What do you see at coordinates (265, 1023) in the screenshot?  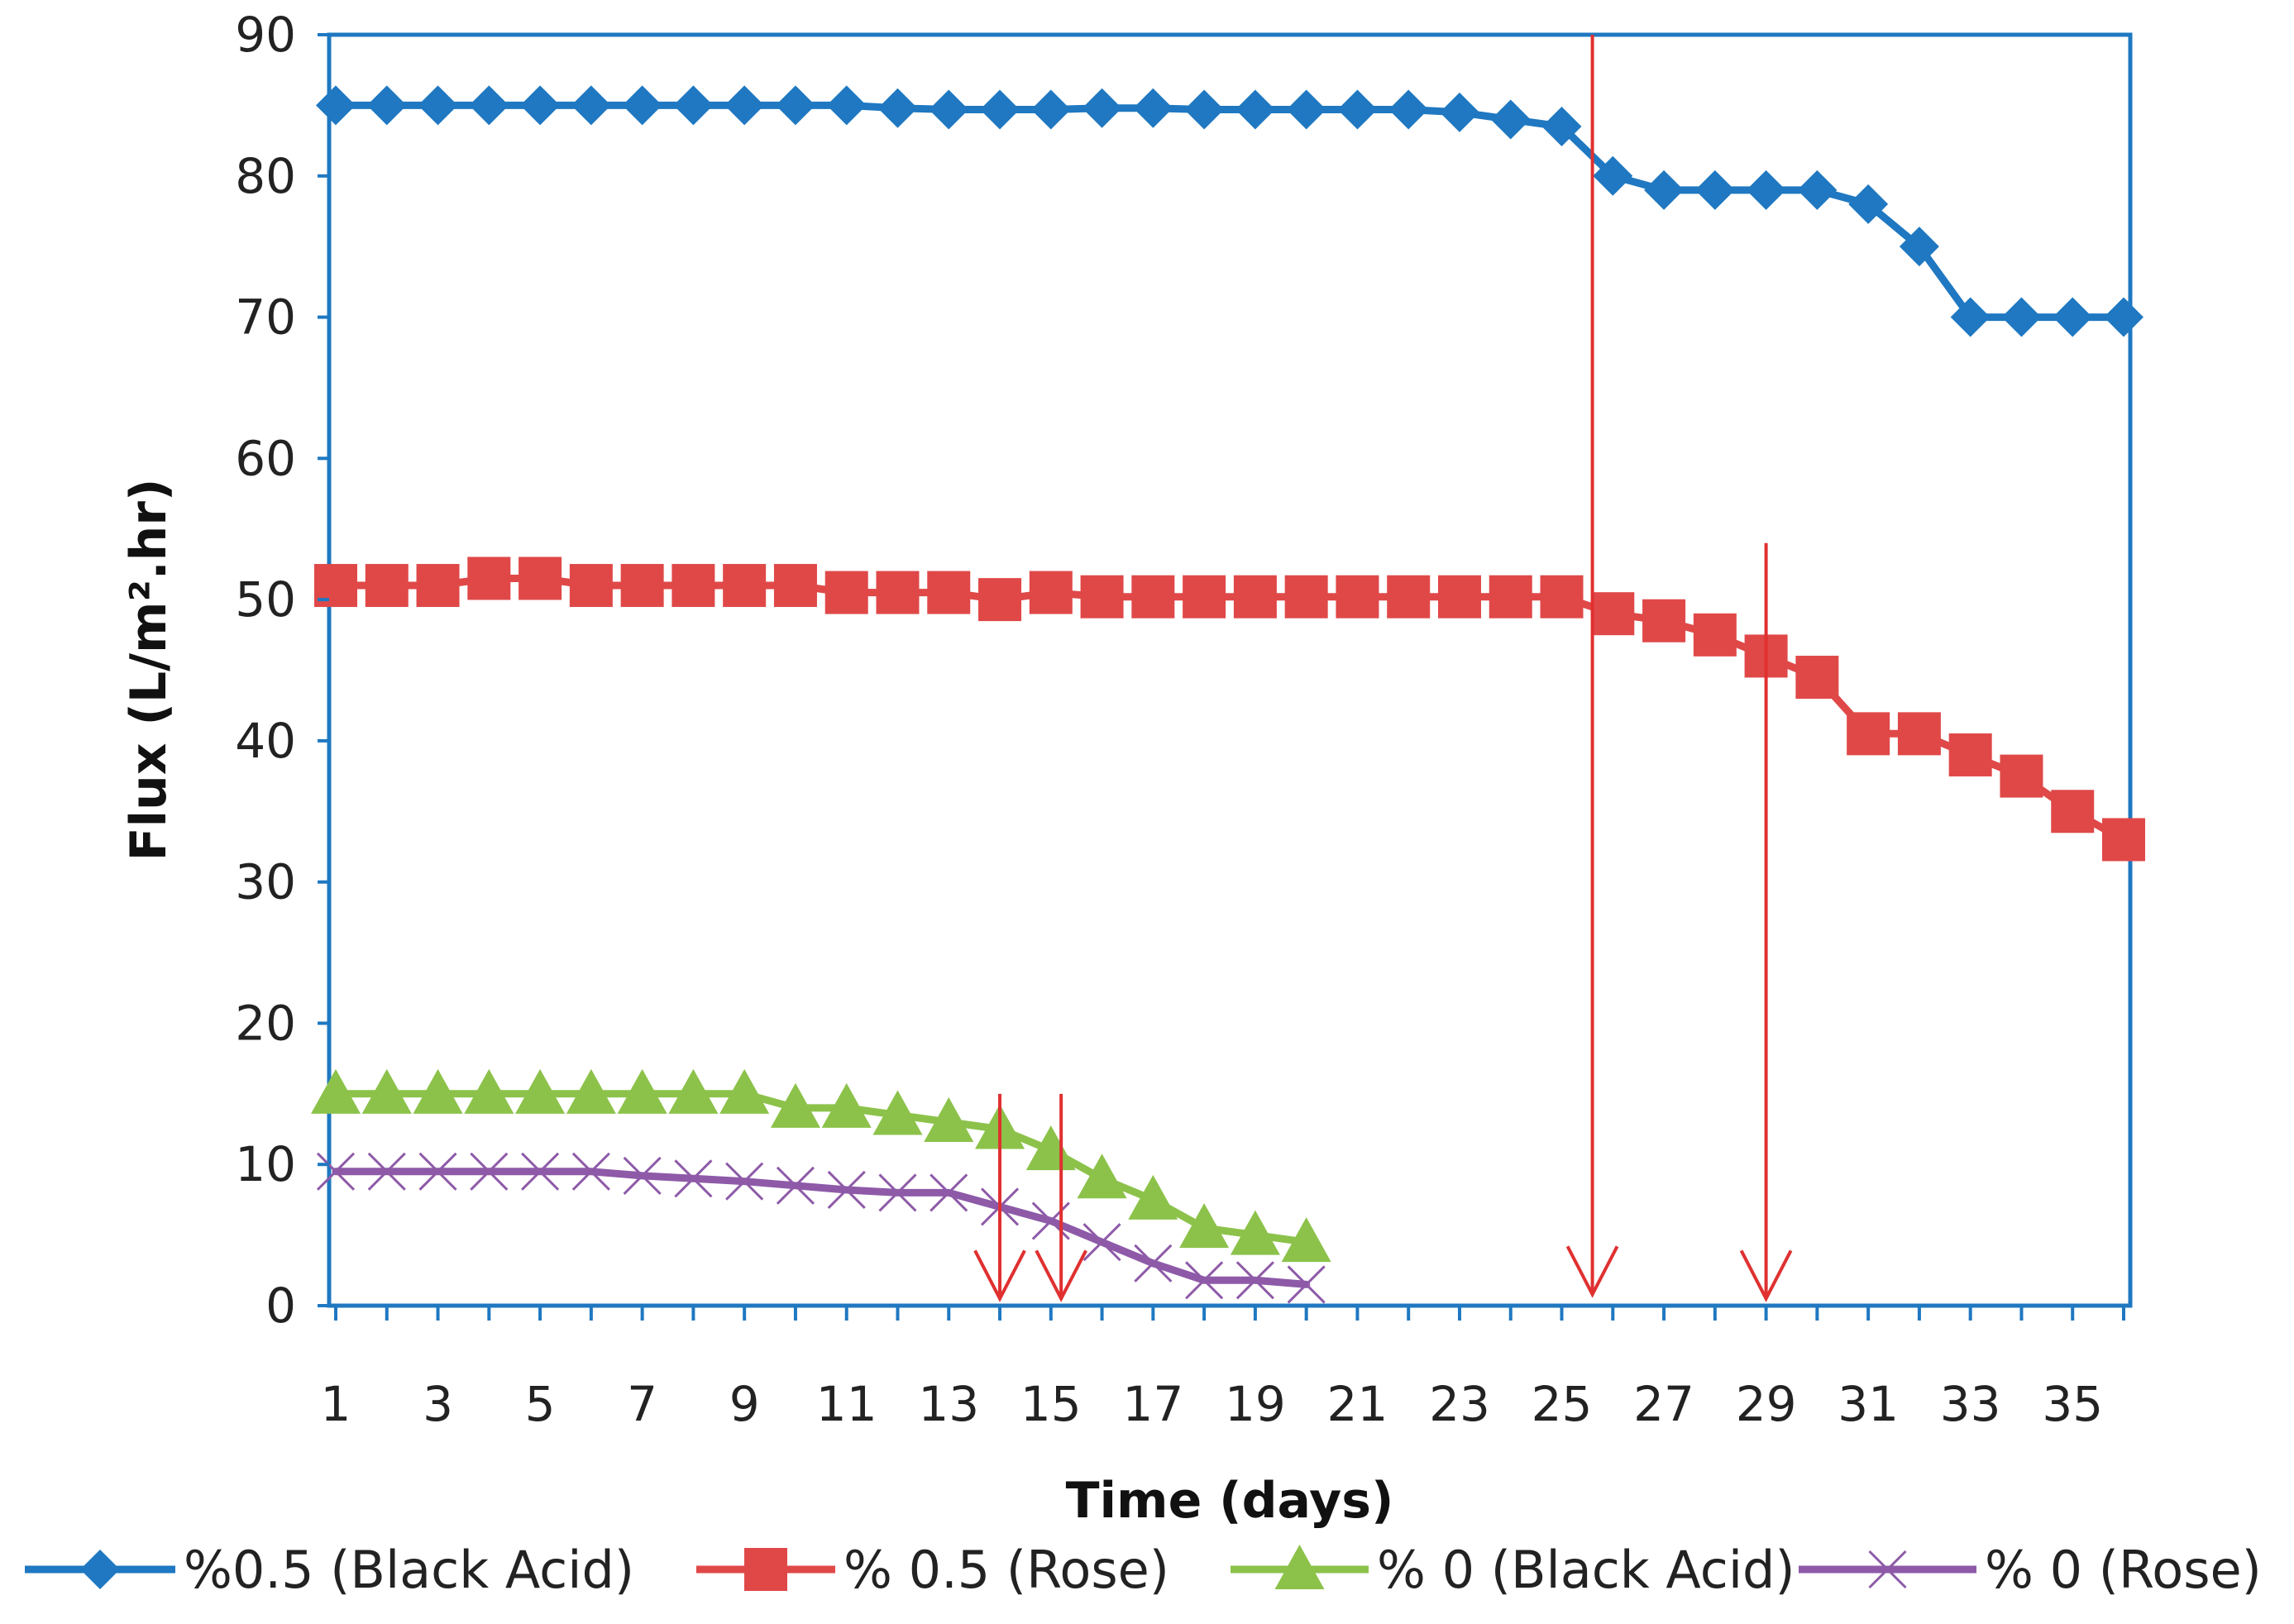 I see `y-tick-label-20: 20` at bounding box center [265, 1023].